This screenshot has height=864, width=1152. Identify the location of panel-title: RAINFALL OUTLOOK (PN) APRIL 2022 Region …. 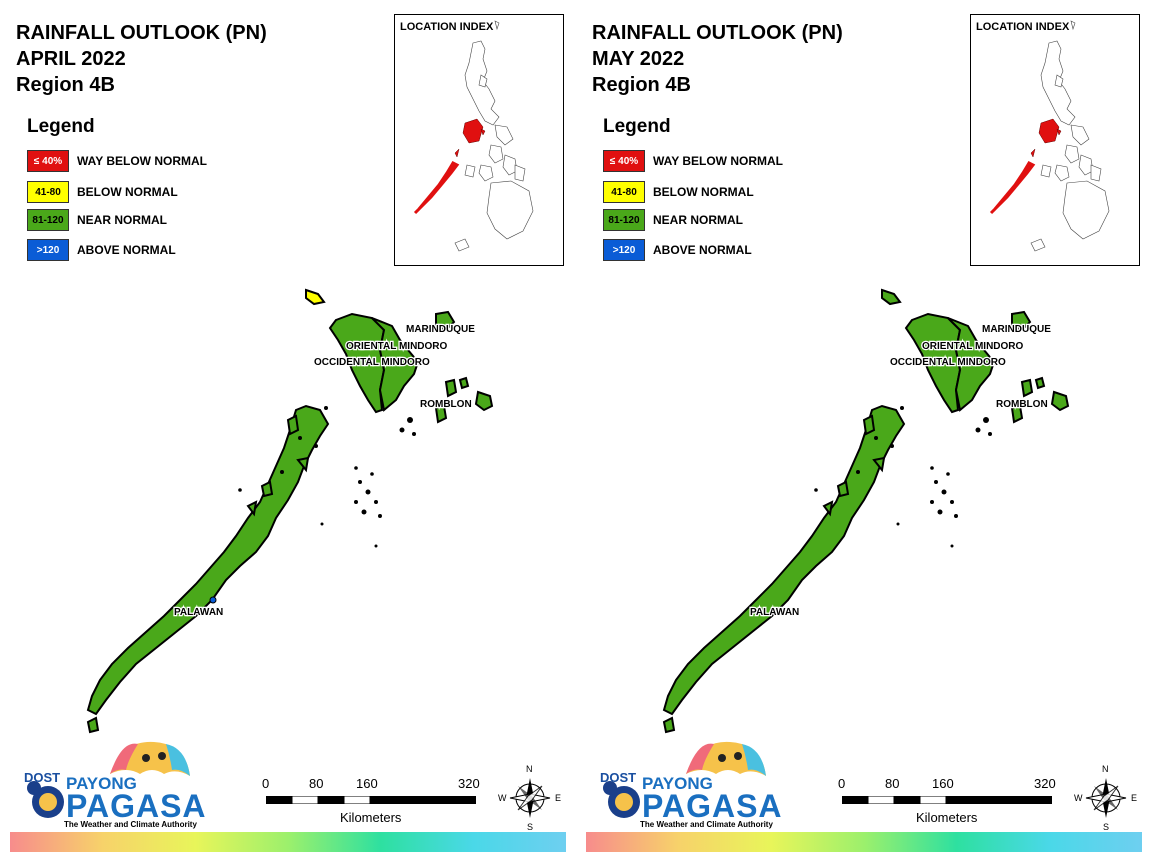
(141, 59).